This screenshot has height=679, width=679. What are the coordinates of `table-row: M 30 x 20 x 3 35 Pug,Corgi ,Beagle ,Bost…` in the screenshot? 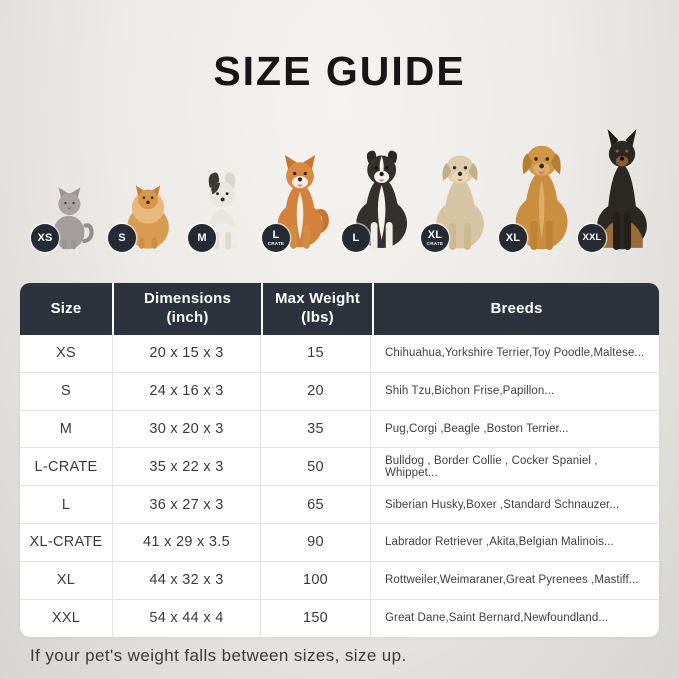 It's located at (339, 429).